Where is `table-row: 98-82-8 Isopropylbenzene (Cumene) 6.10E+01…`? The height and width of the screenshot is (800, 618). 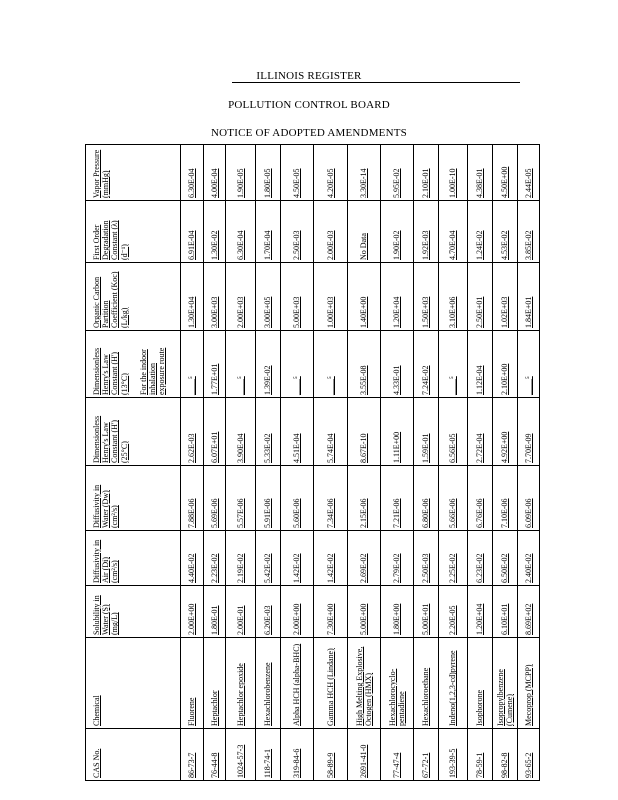
table-row: 98-82-8 Isopropylbenzene (Cumene) 6.10E+01… is located at coordinates (505, 462).